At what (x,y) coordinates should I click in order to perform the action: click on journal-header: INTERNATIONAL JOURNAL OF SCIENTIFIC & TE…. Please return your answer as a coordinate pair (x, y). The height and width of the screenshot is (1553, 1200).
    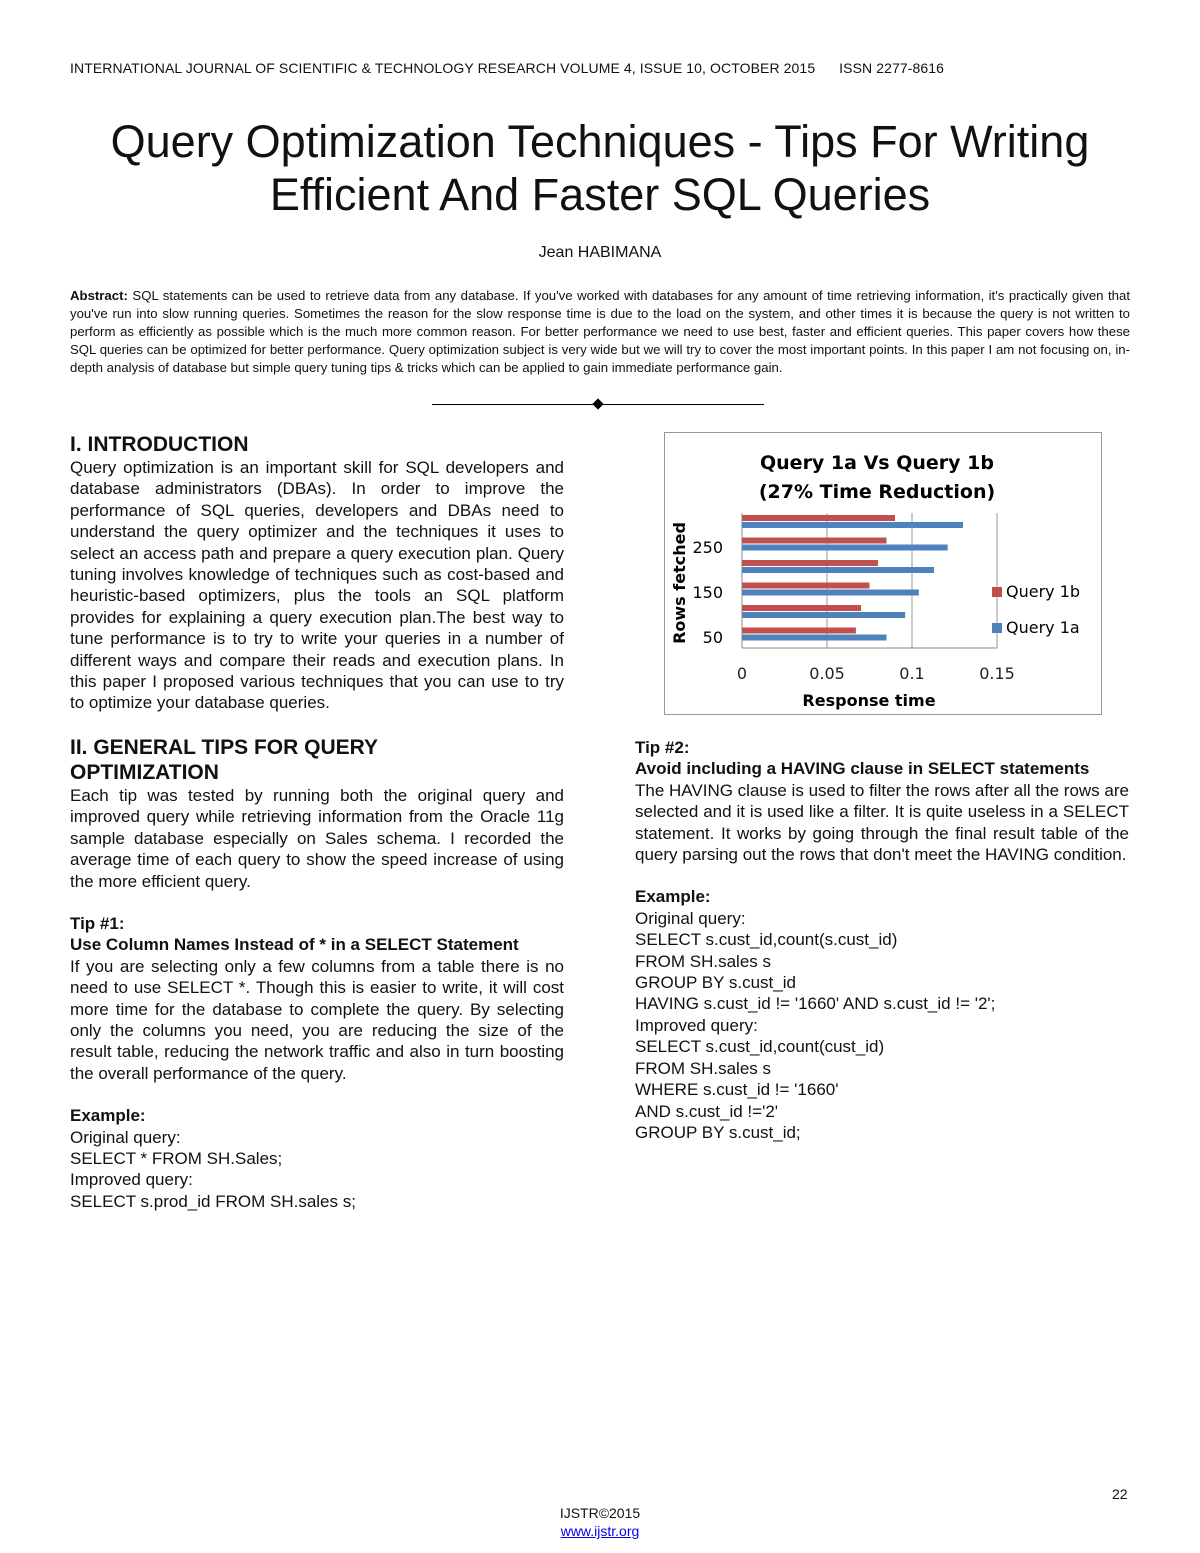
    Looking at the image, I should click on (507, 68).